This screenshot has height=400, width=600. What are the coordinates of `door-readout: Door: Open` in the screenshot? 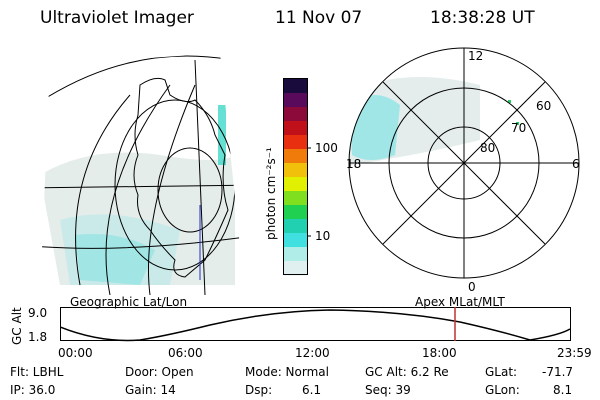 It's located at (159, 372).